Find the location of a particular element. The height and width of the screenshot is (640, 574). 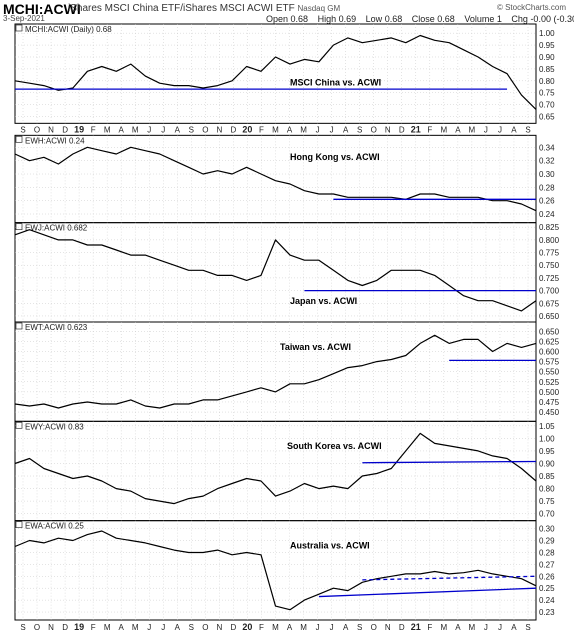

y-tick-label: 0.500 is located at coordinates (549, 392).